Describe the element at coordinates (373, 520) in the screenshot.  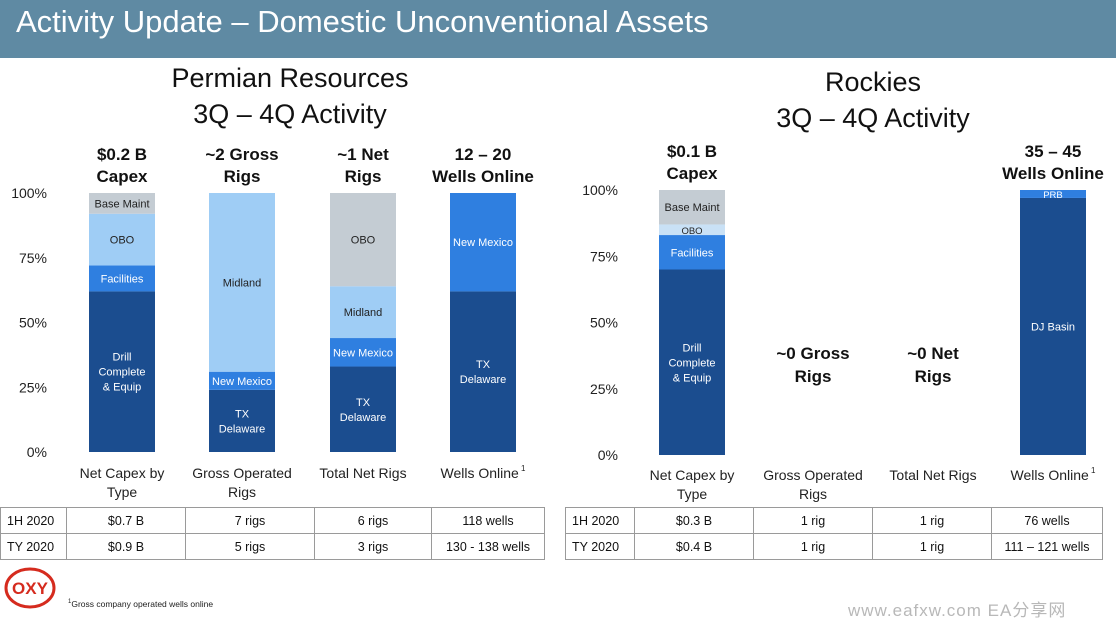
I see `table-cell: 6 rigs` at that location.